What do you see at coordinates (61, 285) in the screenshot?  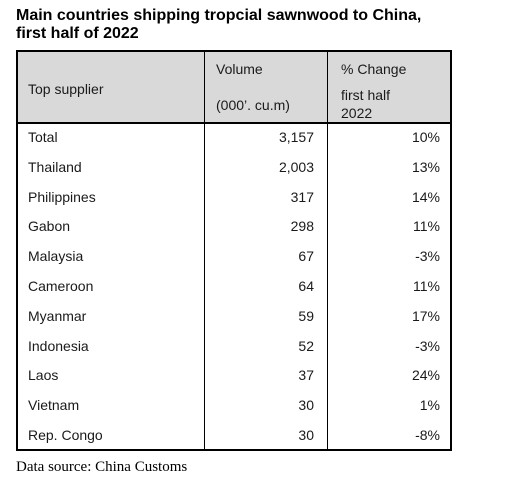 I see `cell-supplier: Cameroon` at bounding box center [61, 285].